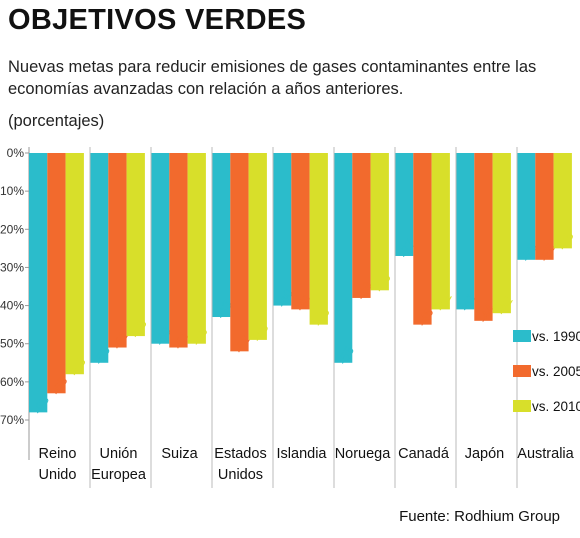 The image size is (580, 538). I want to click on x-category-label: Noruega, so click(363, 454).